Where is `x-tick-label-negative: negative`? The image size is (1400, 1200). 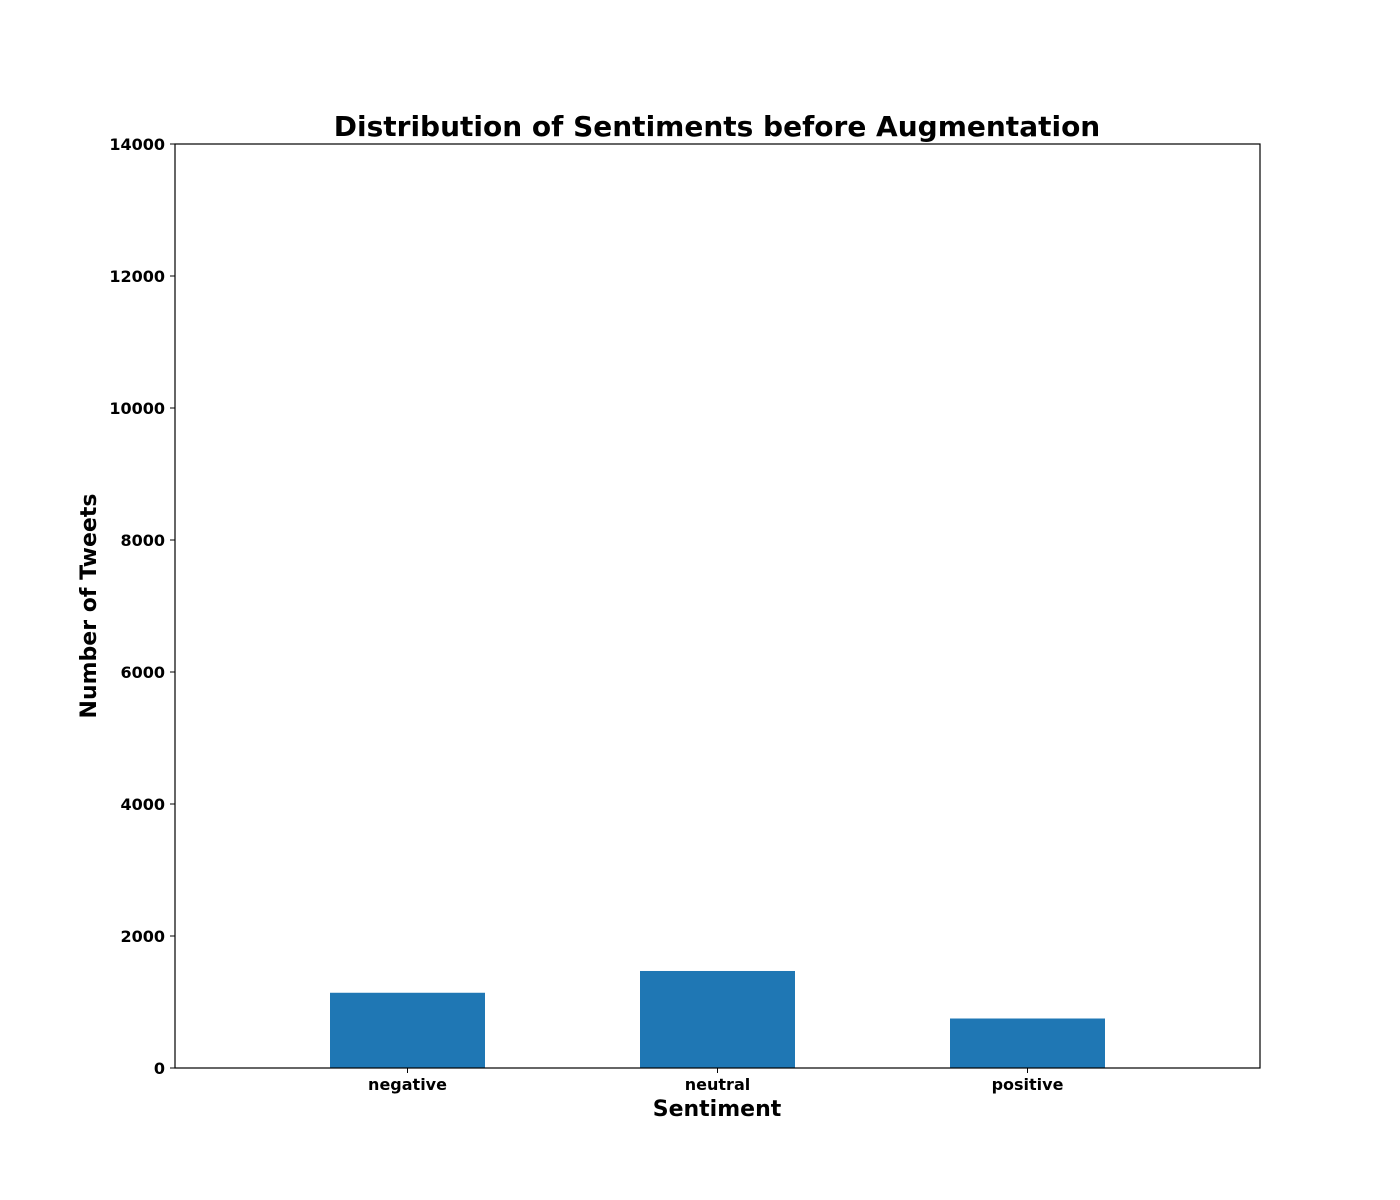 x-tick-label-negative: negative is located at coordinates (407, 1084).